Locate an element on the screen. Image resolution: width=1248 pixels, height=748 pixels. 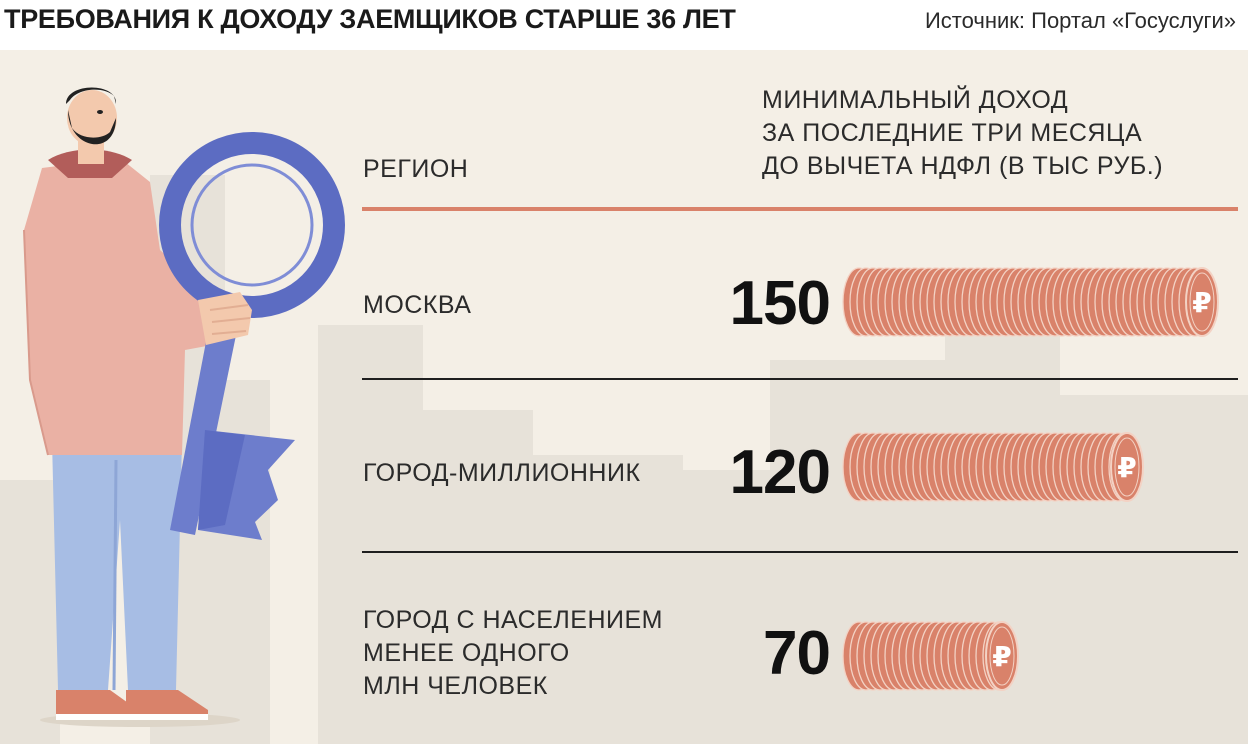
bottom-strip is located at coordinates (624, 746).